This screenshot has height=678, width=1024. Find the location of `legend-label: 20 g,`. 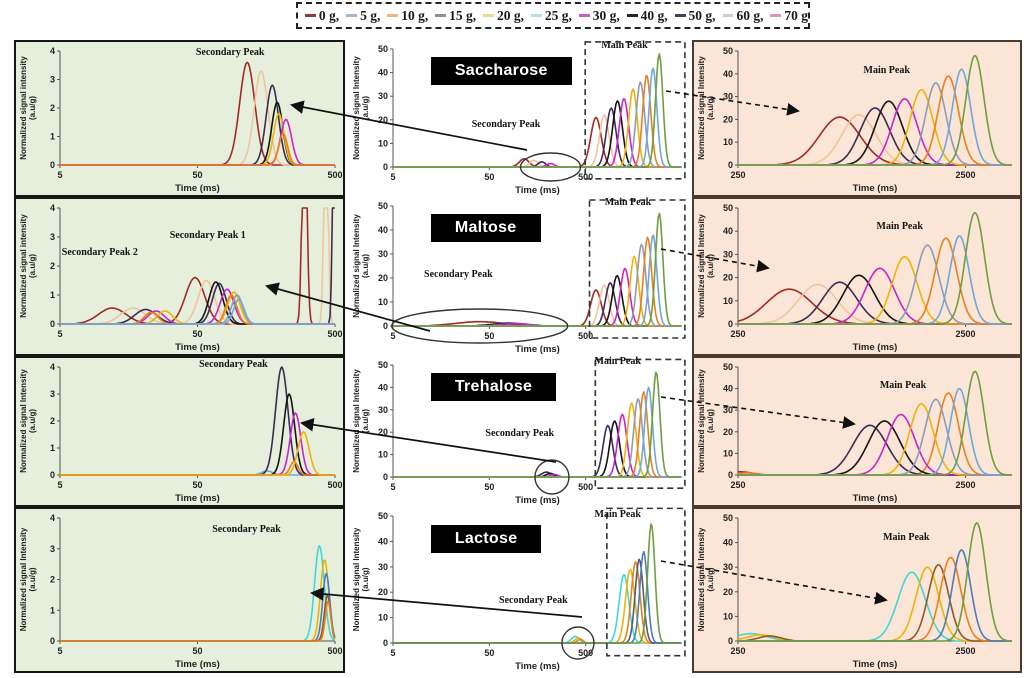

legend-label: 20 g, is located at coordinates (510, 15).